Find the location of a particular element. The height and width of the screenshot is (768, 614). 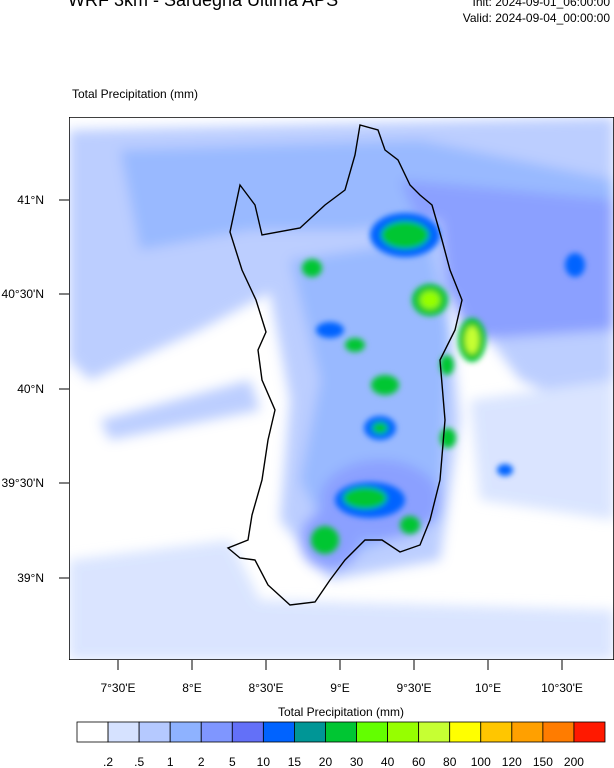

lon-label: 9°30'E is located at coordinates (413, 688).